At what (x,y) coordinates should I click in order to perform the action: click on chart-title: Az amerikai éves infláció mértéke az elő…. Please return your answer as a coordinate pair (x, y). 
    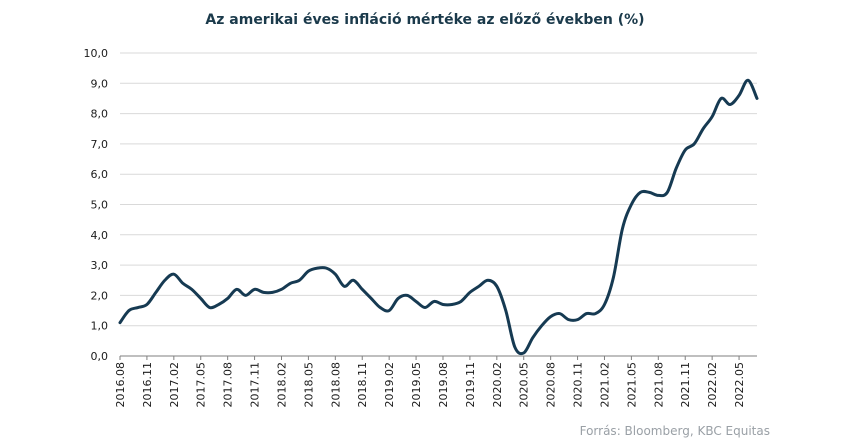
    Looking at the image, I should click on (425, 20).